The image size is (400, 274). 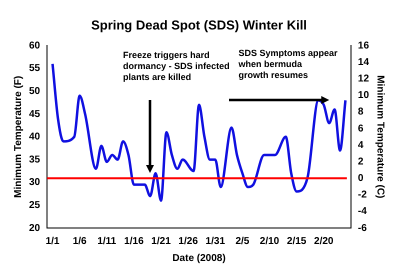 I want to click on y2-tick-label: 10, so click(x=364, y=96).